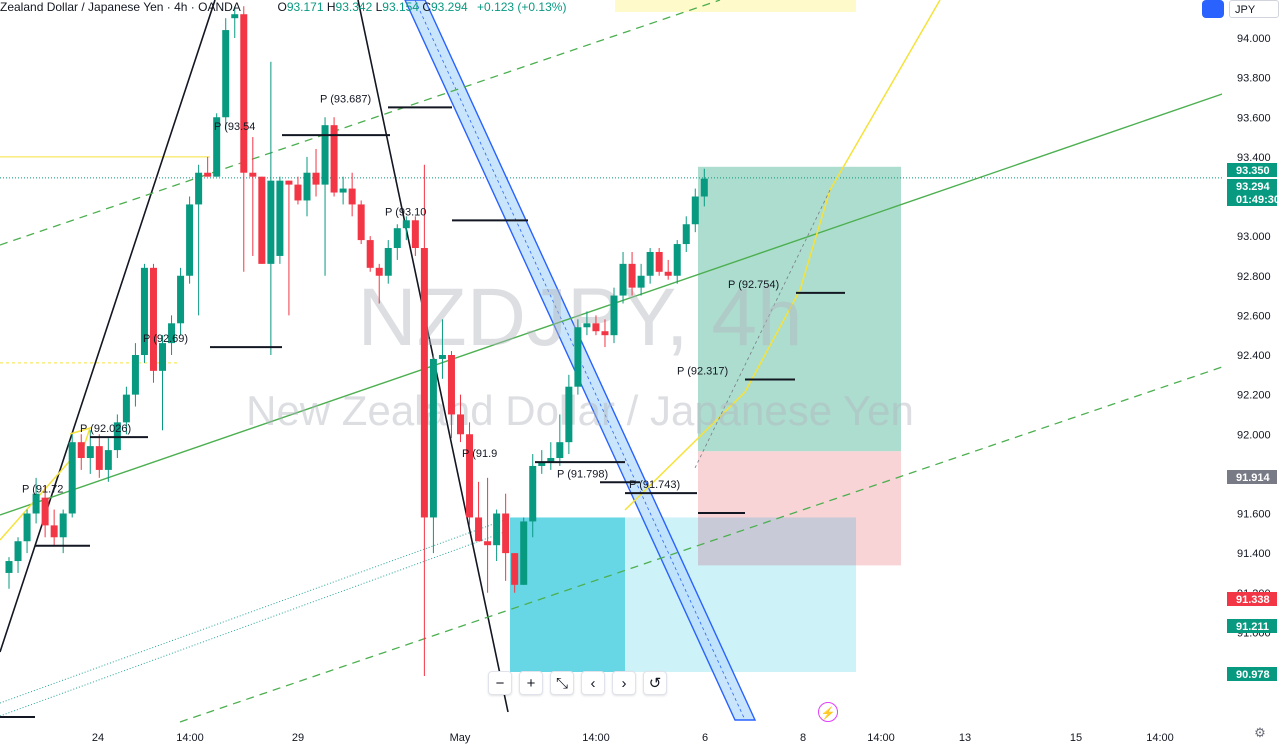 This screenshot has width=1280, height=745. I want to click on price-tick-label: 92.800, so click(1254, 277).